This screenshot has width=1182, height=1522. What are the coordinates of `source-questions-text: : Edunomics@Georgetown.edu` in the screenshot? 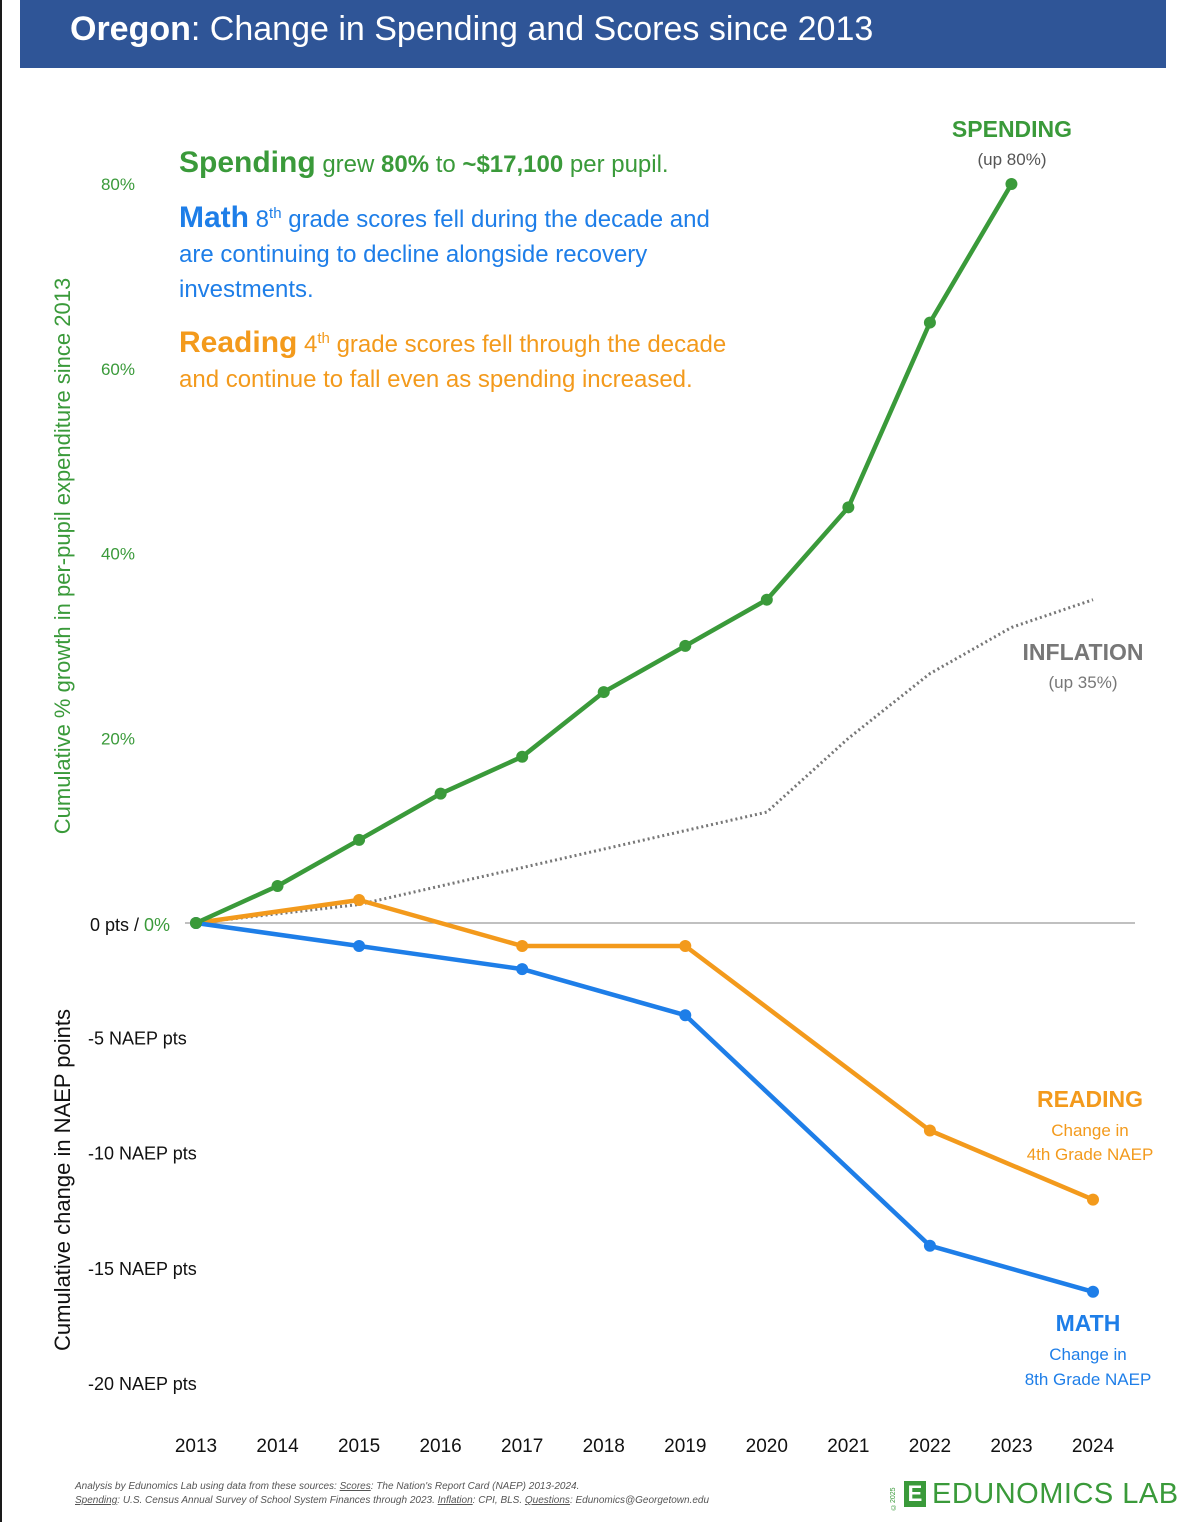 It's located at (639, 1500).